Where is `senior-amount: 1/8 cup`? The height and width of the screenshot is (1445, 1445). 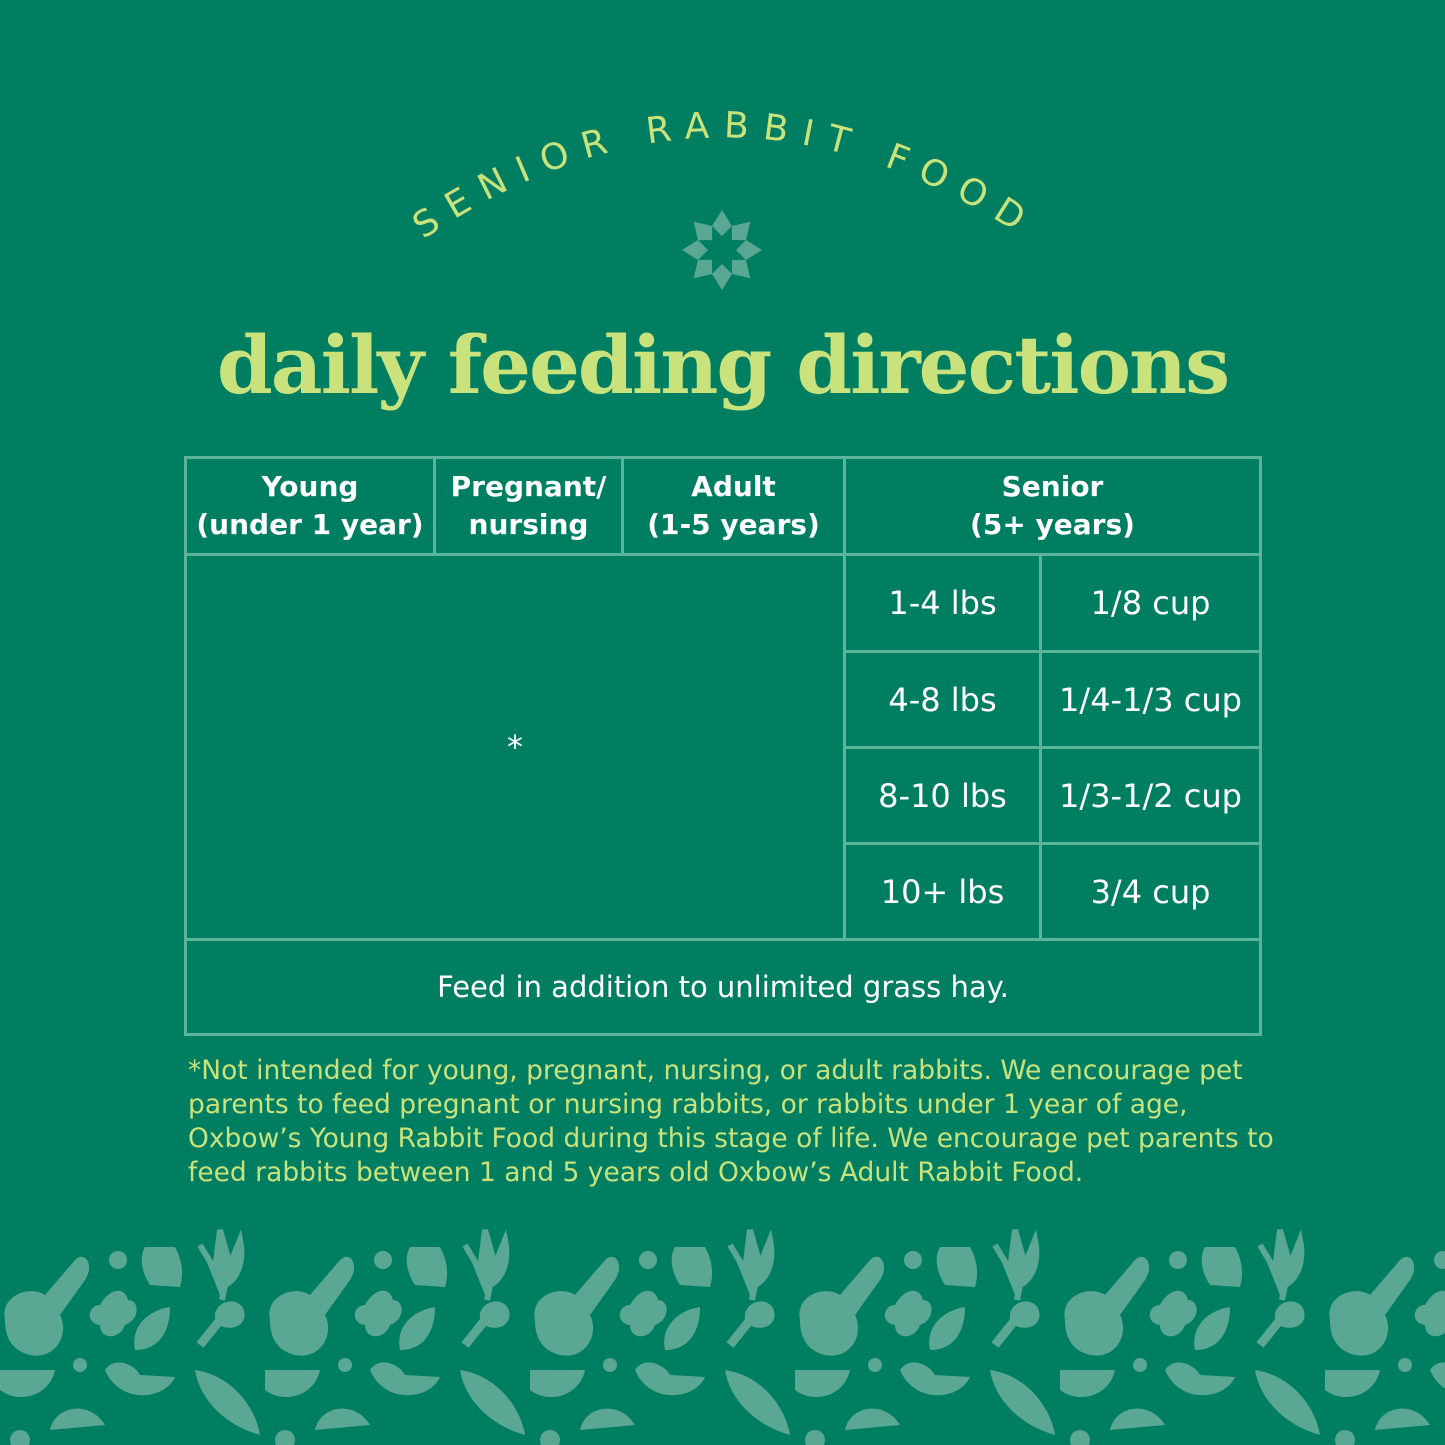
senior-amount: 1/8 cup is located at coordinates (1150, 603).